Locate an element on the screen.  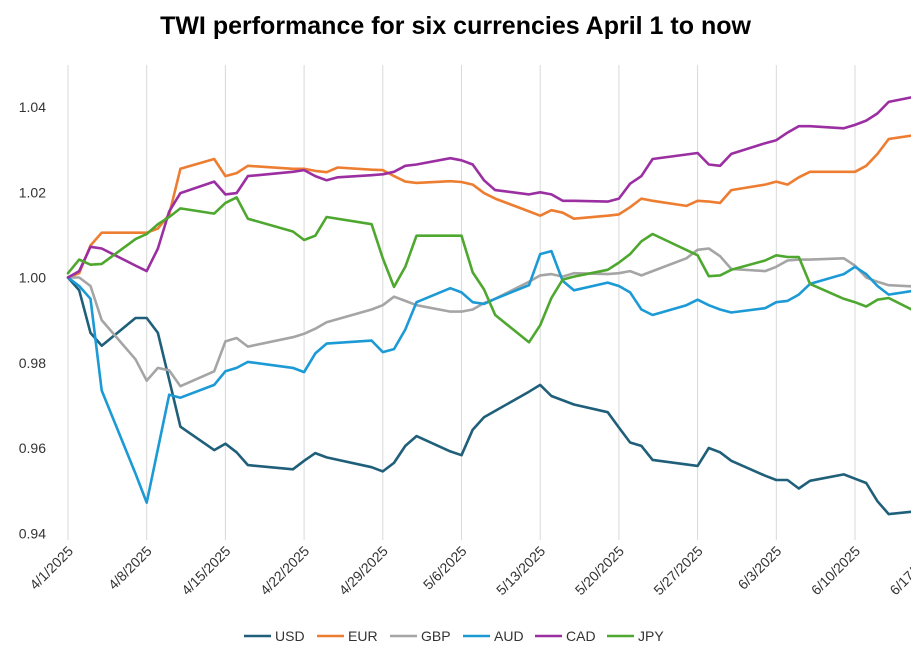
y-tick-label: 1.02 is located at coordinates (32, 192).